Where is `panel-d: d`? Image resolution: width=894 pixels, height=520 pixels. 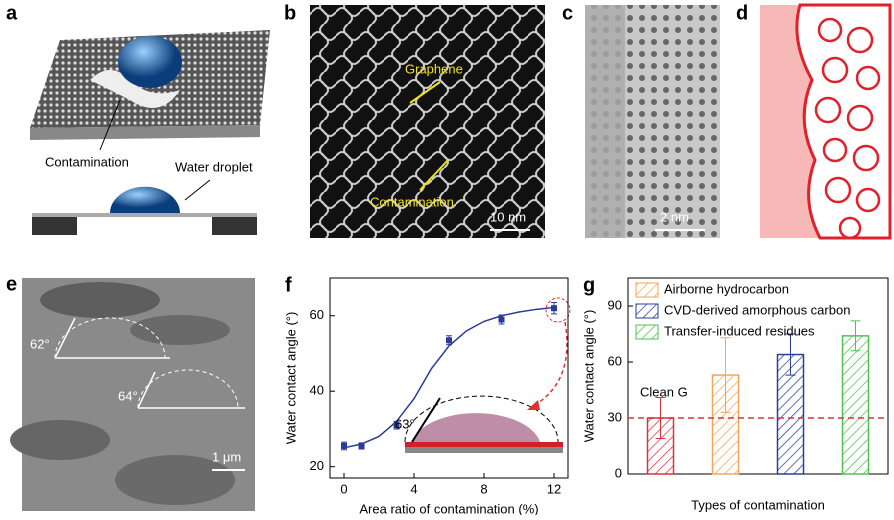 panel-d: d is located at coordinates (814, 121).